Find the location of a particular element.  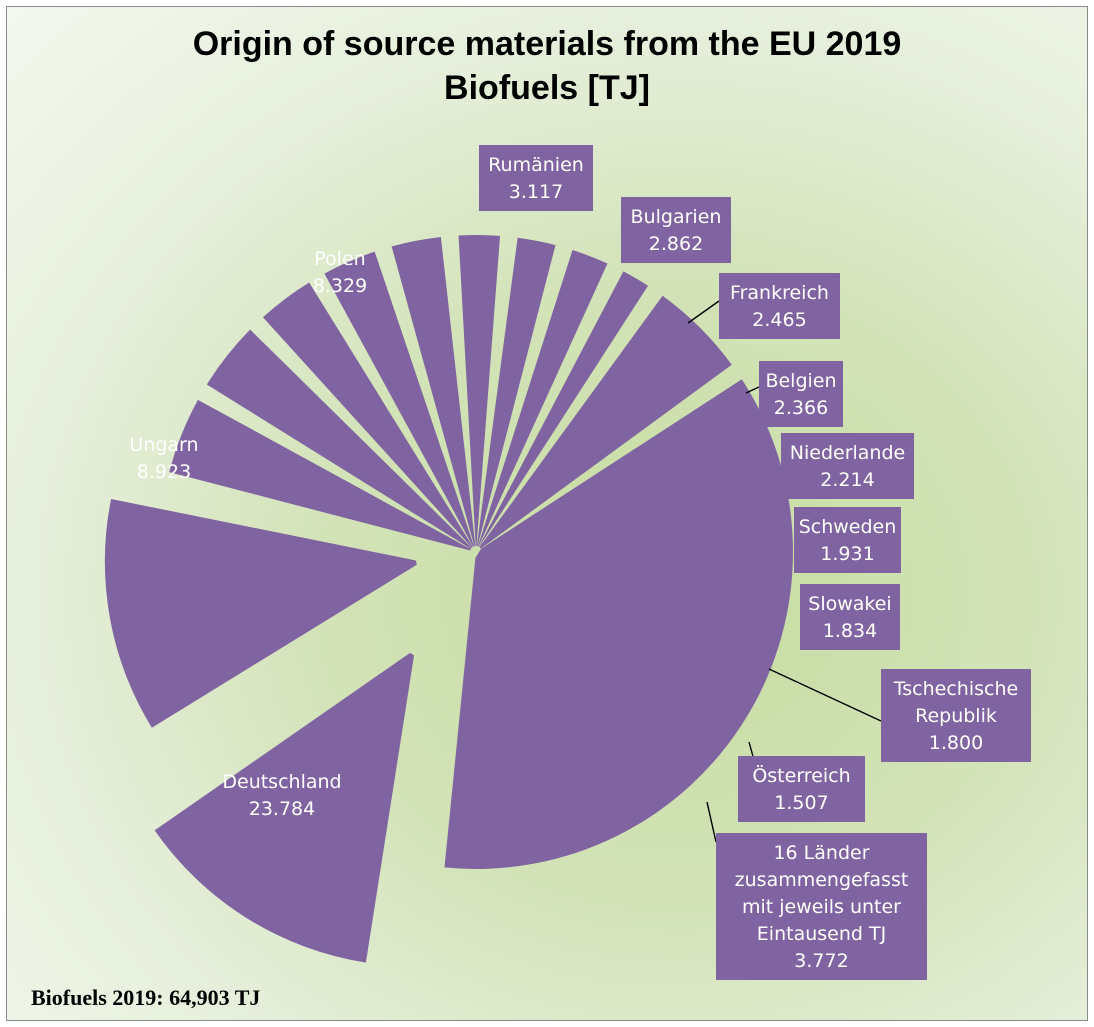

slice-value-label: 2.214 is located at coordinates (847, 480).